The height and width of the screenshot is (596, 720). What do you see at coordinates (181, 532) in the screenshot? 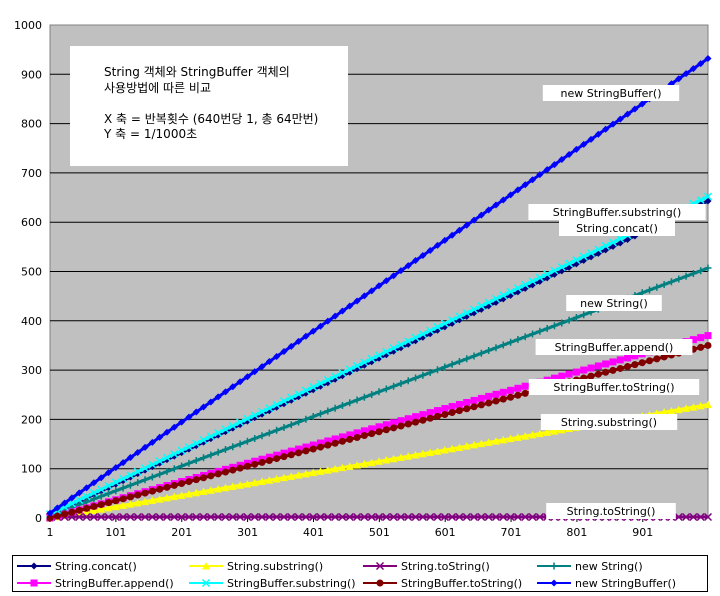
I see `x-tick-label: 201` at bounding box center [181, 532].